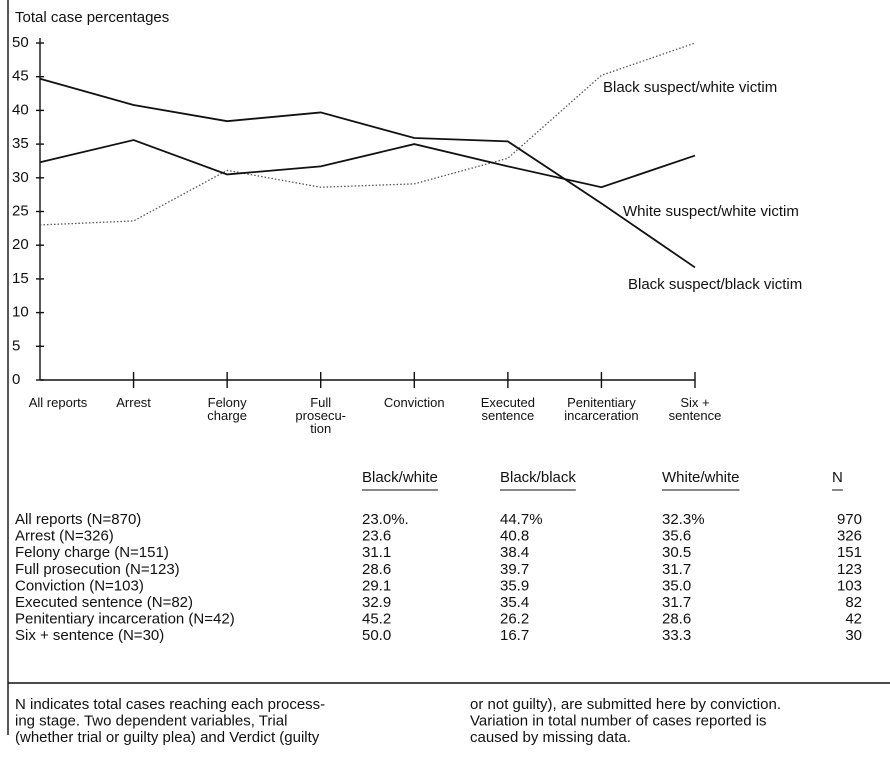  I want to click on x-tick-label-line: Penitentiary, so click(601, 402).